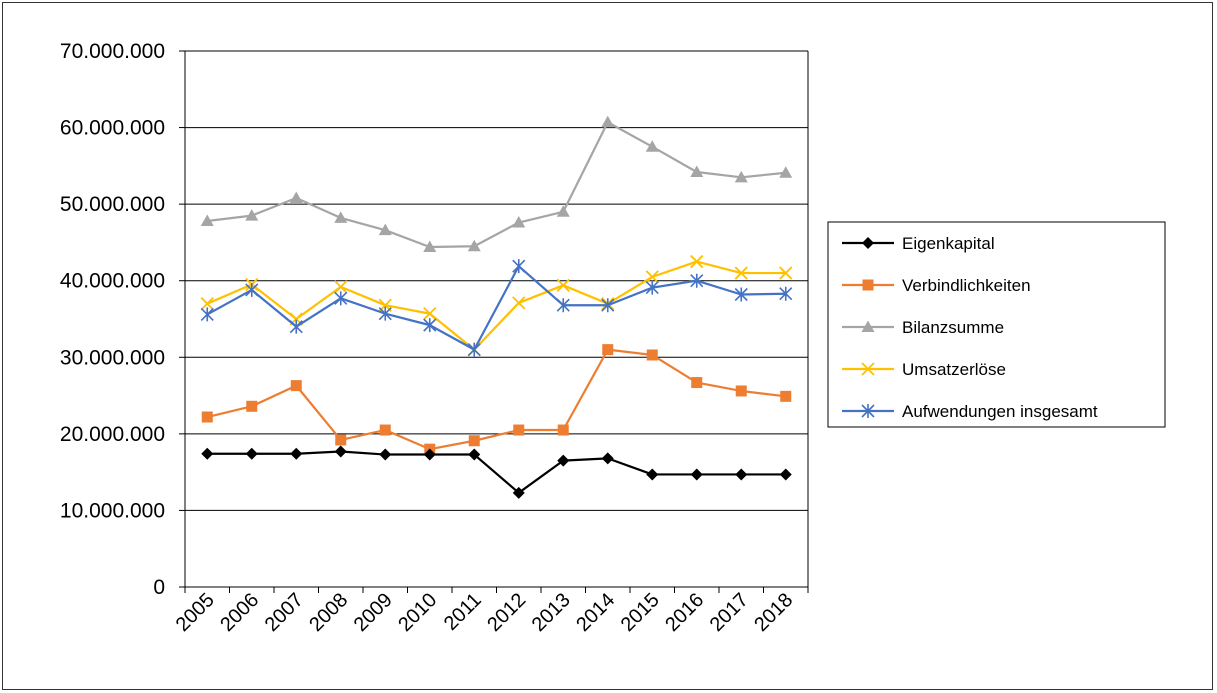  Describe the element at coordinates (506, 612) in the screenshot. I see `x-tick-label: 2012` at that location.